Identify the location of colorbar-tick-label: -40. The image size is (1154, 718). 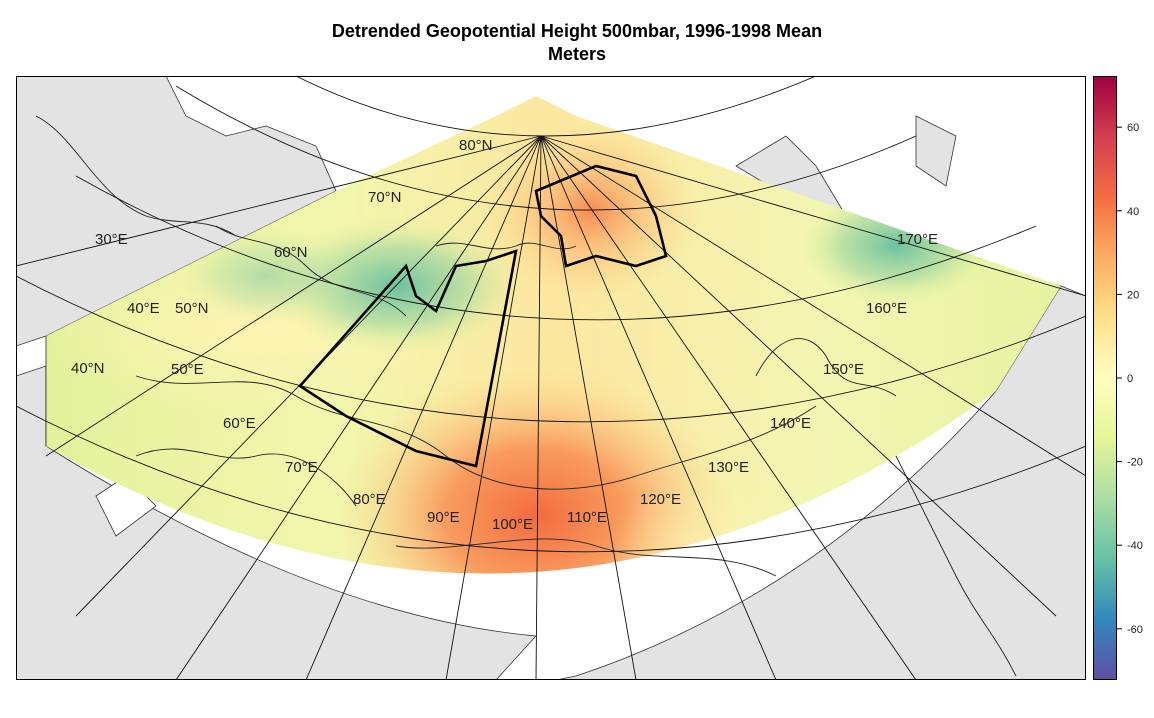
(1135, 546).